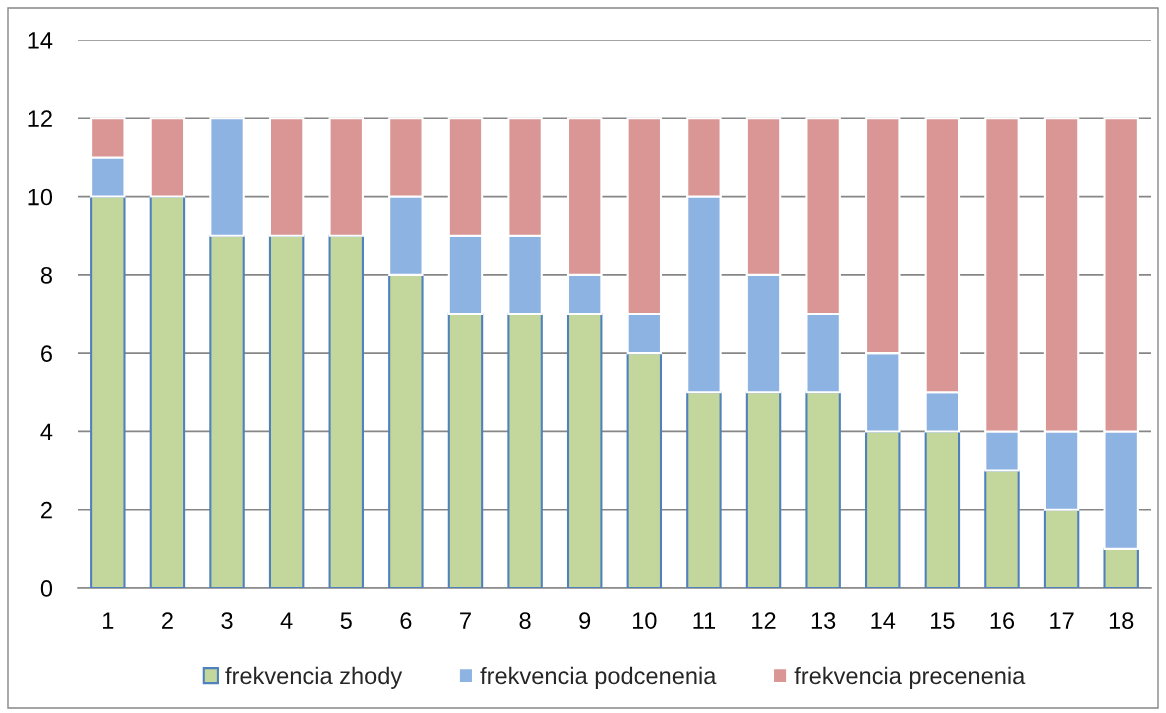  What do you see at coordinates (227, 620) in the screenshot?
I see `x-tick-label: 3` at bounding box center [227, 620].